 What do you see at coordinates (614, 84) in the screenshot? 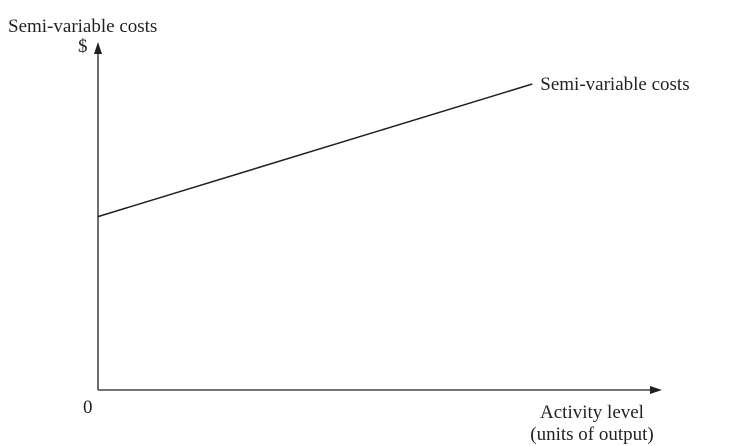
I see `series-label: Semi-variable costs` at bounding box center [614, 84].